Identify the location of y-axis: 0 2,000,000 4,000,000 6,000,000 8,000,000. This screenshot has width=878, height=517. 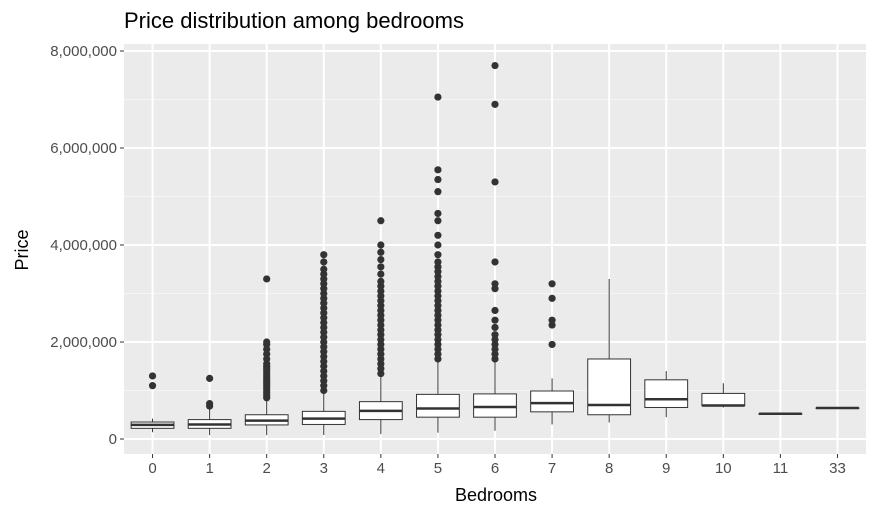
(87, 245).